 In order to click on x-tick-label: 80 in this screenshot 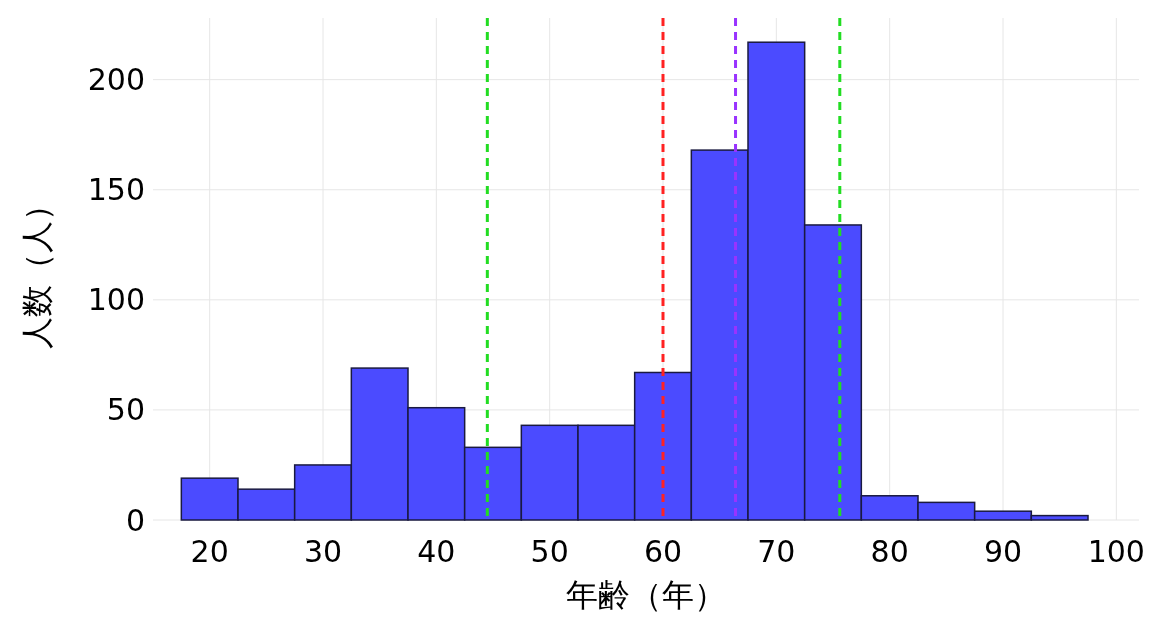, I will do `click(889, 551)`.